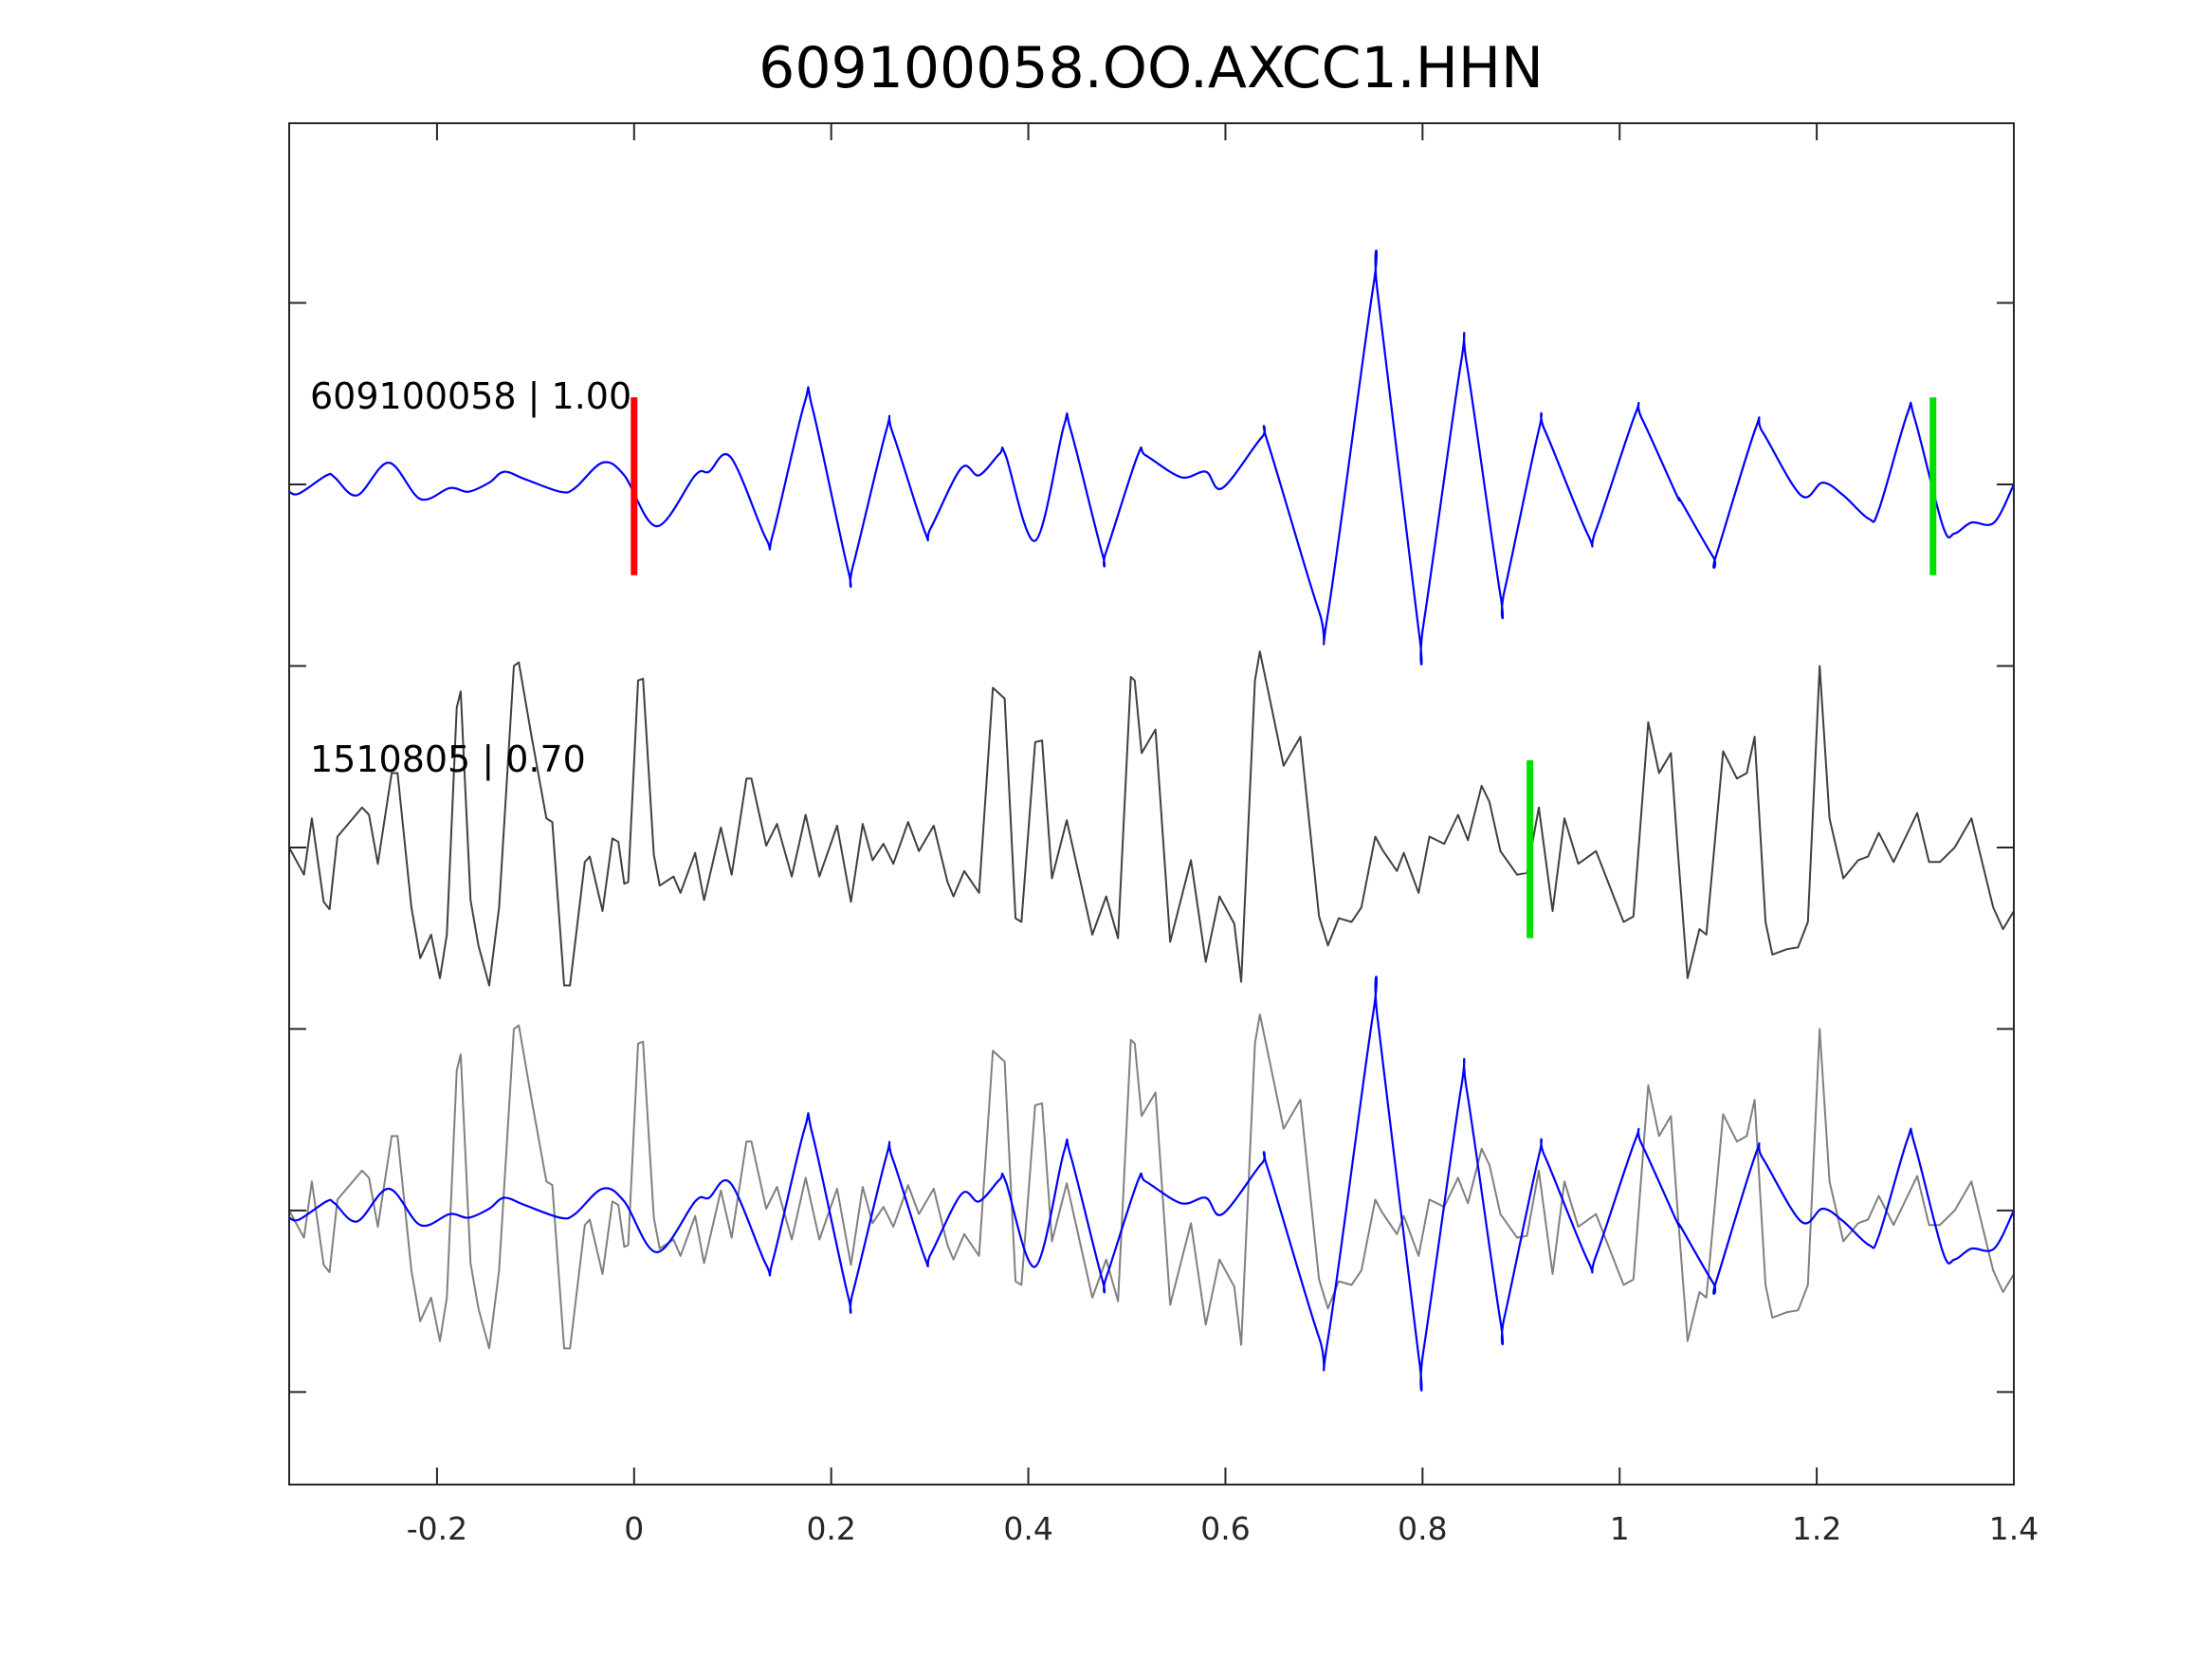 The width and height of the screenshot is (2212, 1659). Describe the element at coordinates (448, 759) in the screenshot. I see `trace-label-candidate: 1510805 | 0.70` at that location.